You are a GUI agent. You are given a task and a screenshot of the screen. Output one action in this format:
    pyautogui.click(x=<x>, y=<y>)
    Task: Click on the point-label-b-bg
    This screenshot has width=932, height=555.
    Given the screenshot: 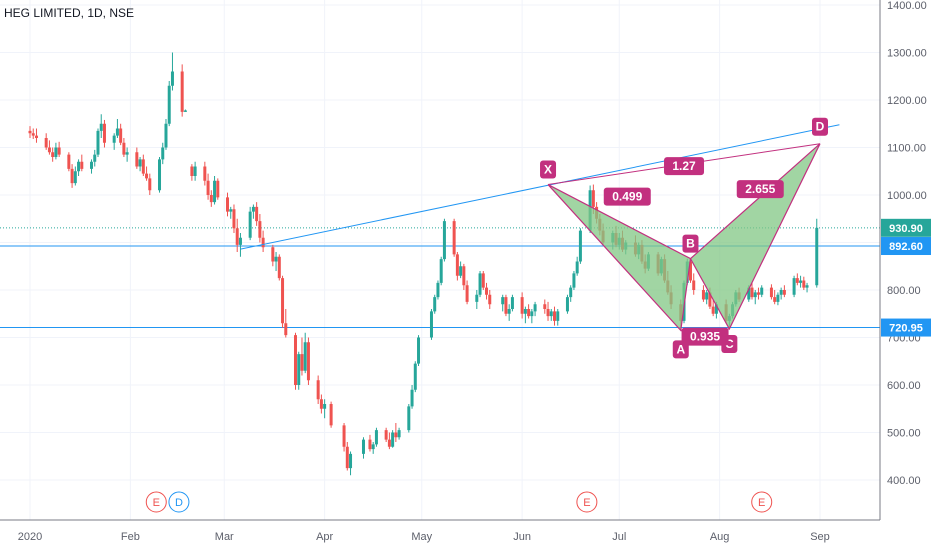 What is the action you would take?
    pyautogui.click(x=690, y=243)
    